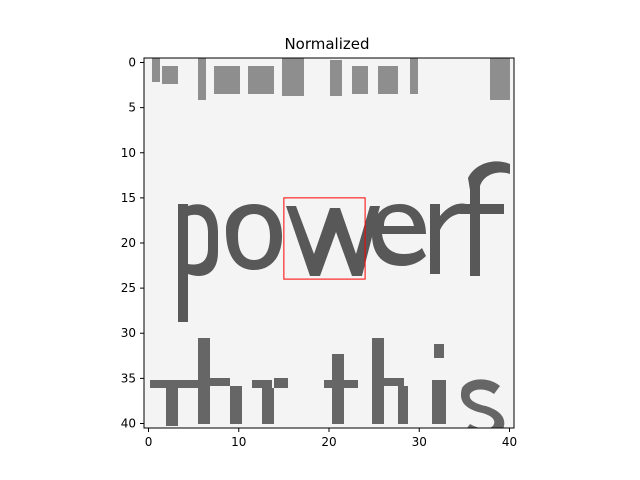  What do you see at coordinates (331, 79) in the screenshot?
I see `top-text-fragments` at bounding box center [331, 79].